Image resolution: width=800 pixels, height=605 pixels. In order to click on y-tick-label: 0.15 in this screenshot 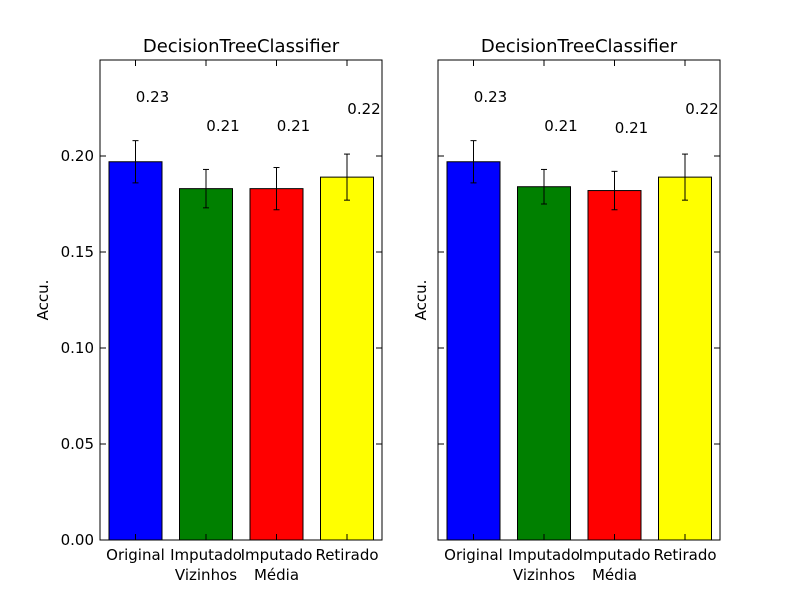, I will do `click(77, 252)`.